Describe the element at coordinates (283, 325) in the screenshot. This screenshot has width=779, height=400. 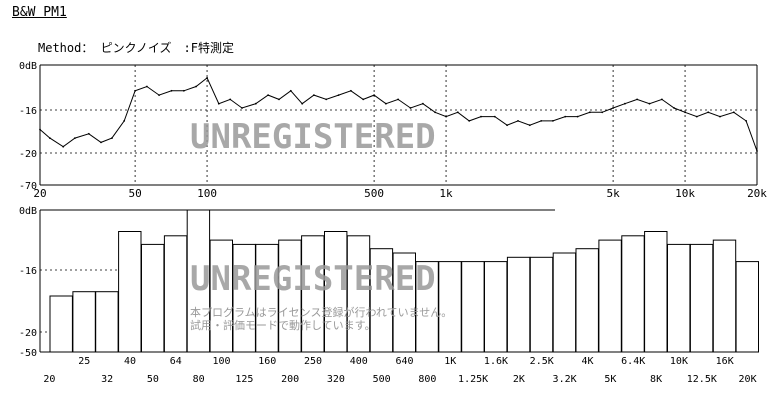
I see `watermark-line-2: 試用・評価モードで動作しています。` at that location.